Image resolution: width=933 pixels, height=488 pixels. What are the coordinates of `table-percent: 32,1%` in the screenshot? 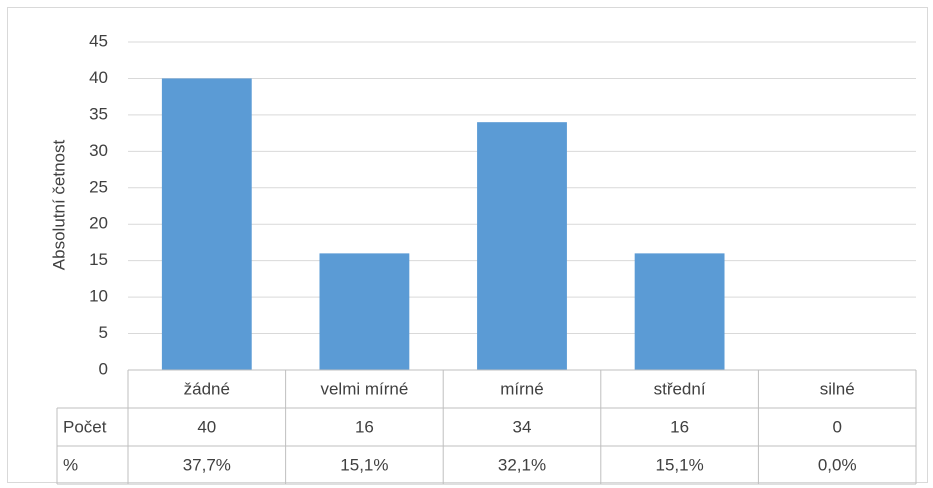 It's located at (522, 464).